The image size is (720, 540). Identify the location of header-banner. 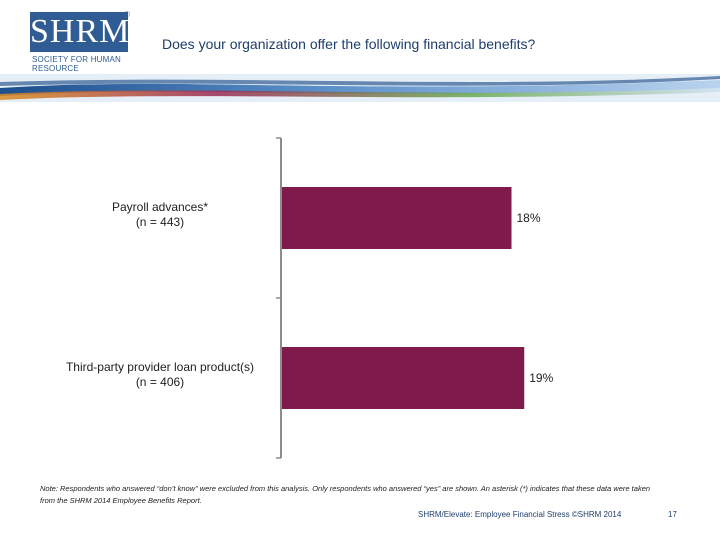
(360, 88).